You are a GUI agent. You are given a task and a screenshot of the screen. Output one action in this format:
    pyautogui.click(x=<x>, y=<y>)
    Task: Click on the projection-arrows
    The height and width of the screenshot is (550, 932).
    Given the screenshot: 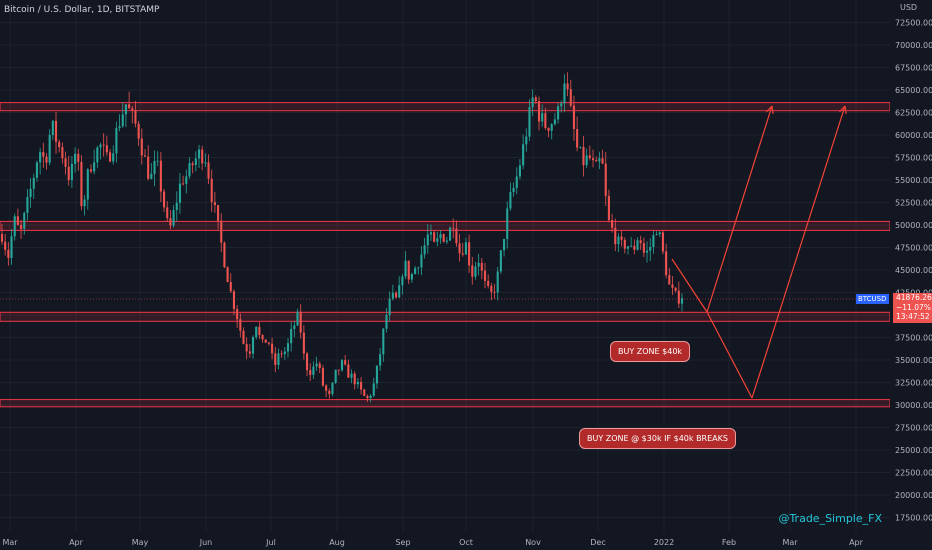 What is the action you would take?
    pyautogui.click(x=759, y=252)
    